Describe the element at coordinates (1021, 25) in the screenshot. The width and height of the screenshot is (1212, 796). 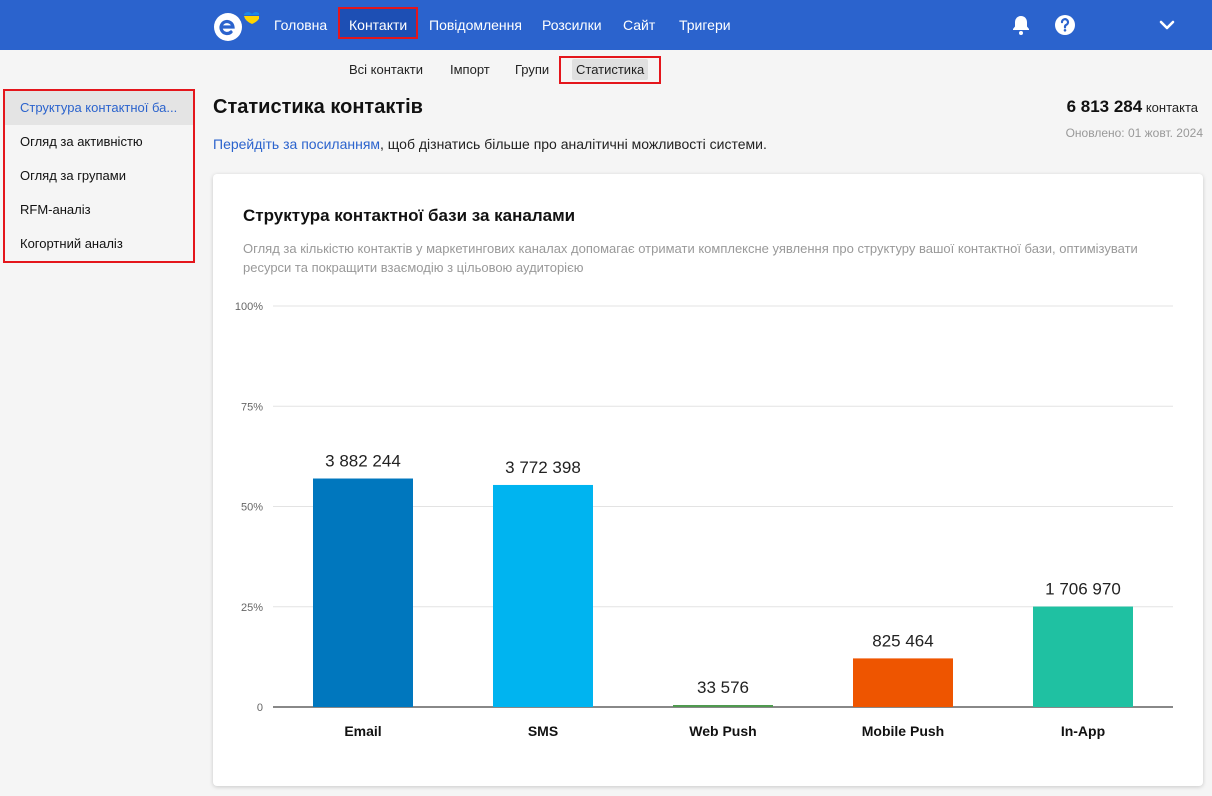
I see `bell-icon` at that location.